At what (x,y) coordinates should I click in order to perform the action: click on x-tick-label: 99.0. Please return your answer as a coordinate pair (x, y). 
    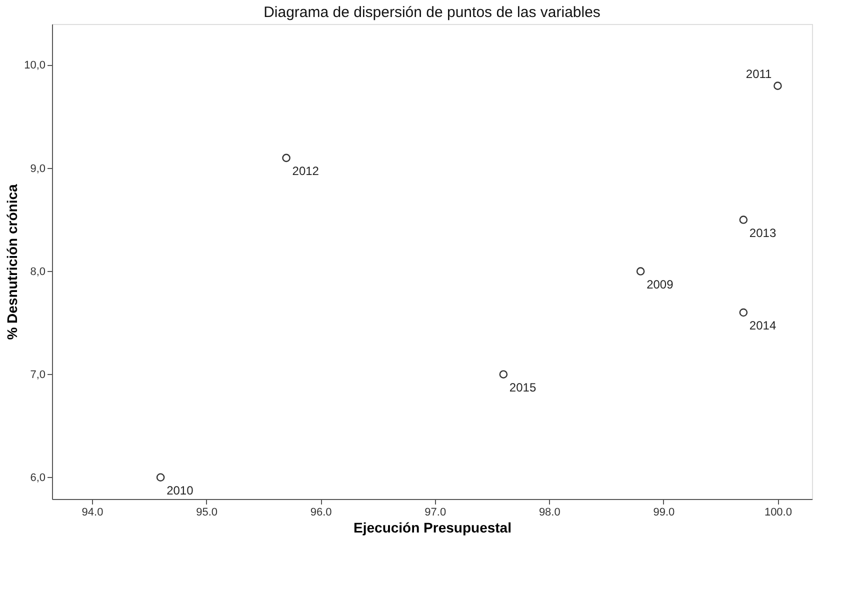
    Looking at the image, I should click on (664, 512).